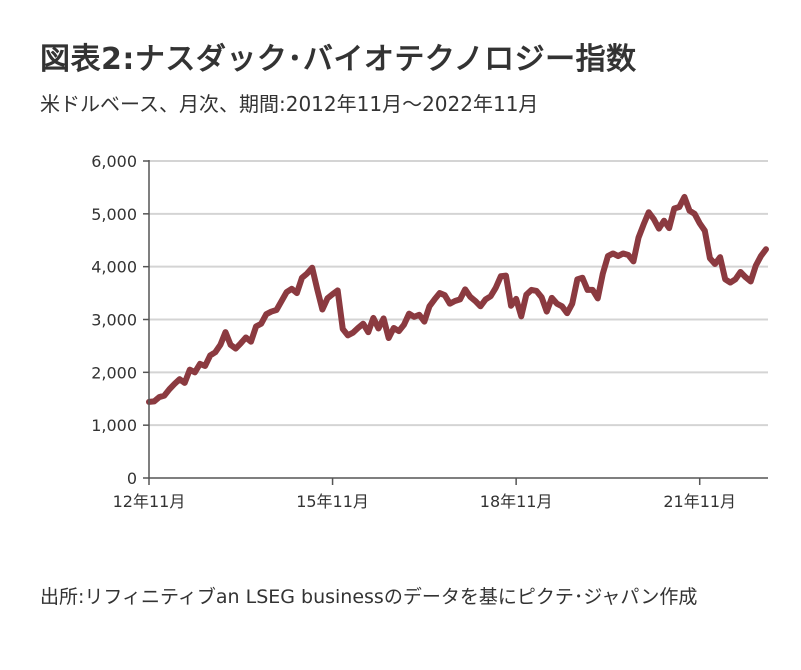 This screenshot has width=801, height=670. What do you see at coordinates (338, 59) in the screenshot?
I see `chart-title: 図表2:ナスダック･バイオテクノロジー指数` at bounding box center [338, 59].